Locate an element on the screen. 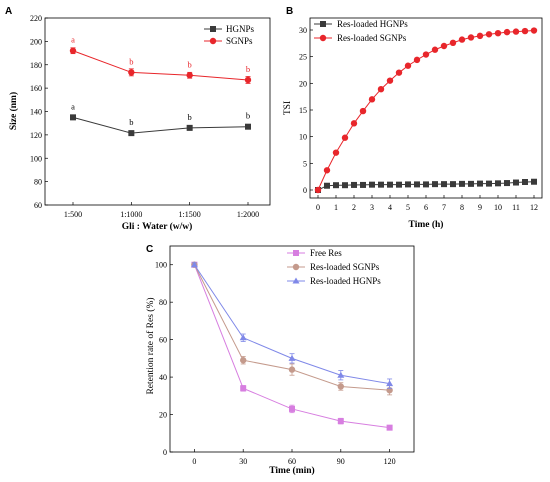 The height and width of the screenshot is (482, 550). y-tick-label: 80 is located at coordinates (38, 182).